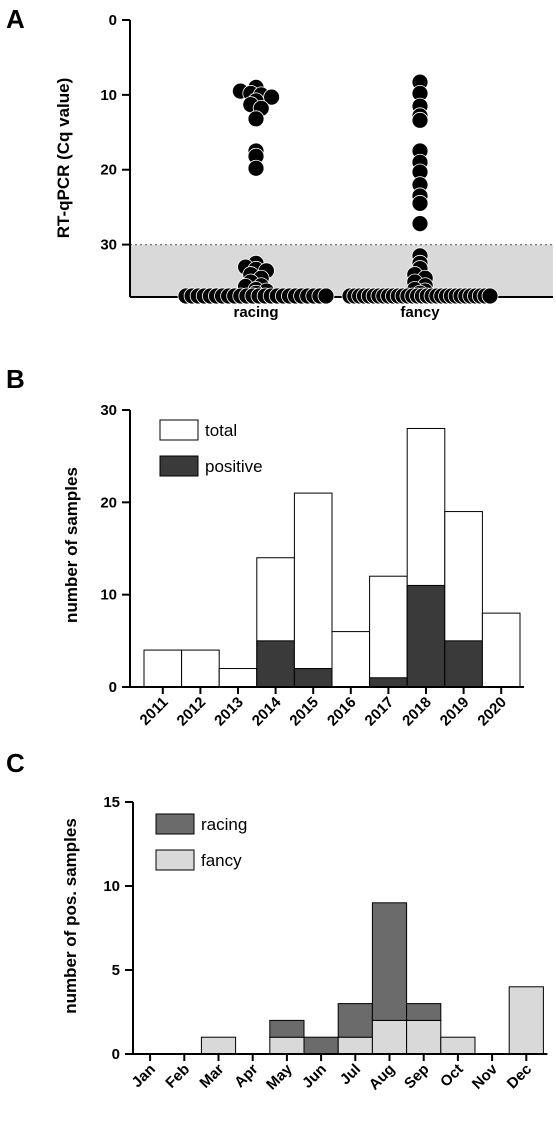 The height and width of the screenshot is (1143, 556). I want to click on x-tick-label: 2011, so click(154, 711).